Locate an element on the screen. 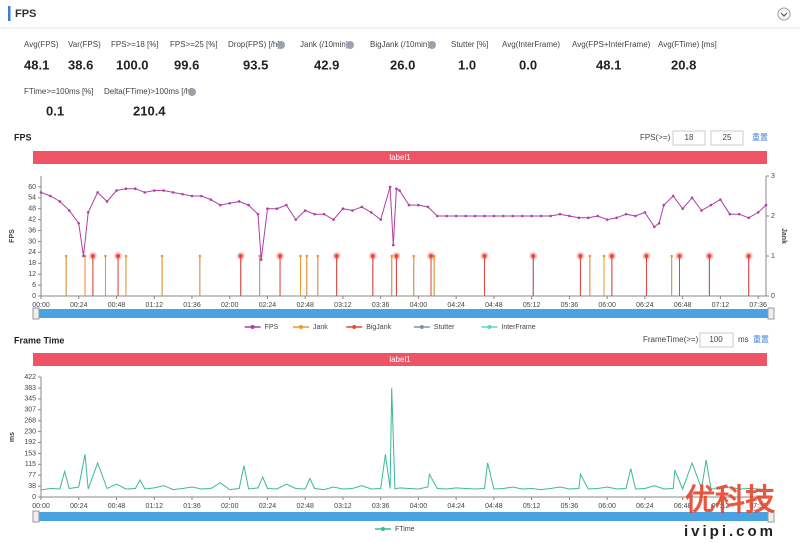 The image size is (800, 543). section-title: Frame Time is located at coordinates (39, 340).